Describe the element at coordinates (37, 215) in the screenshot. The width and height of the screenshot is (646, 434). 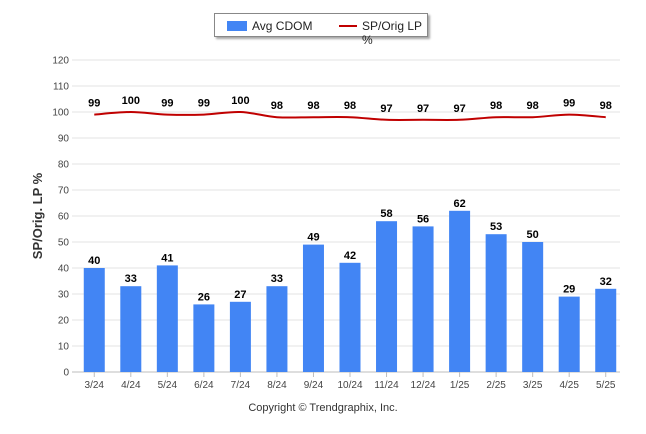
I see `y-axis-title: SP/Orig. LP %` at that location.